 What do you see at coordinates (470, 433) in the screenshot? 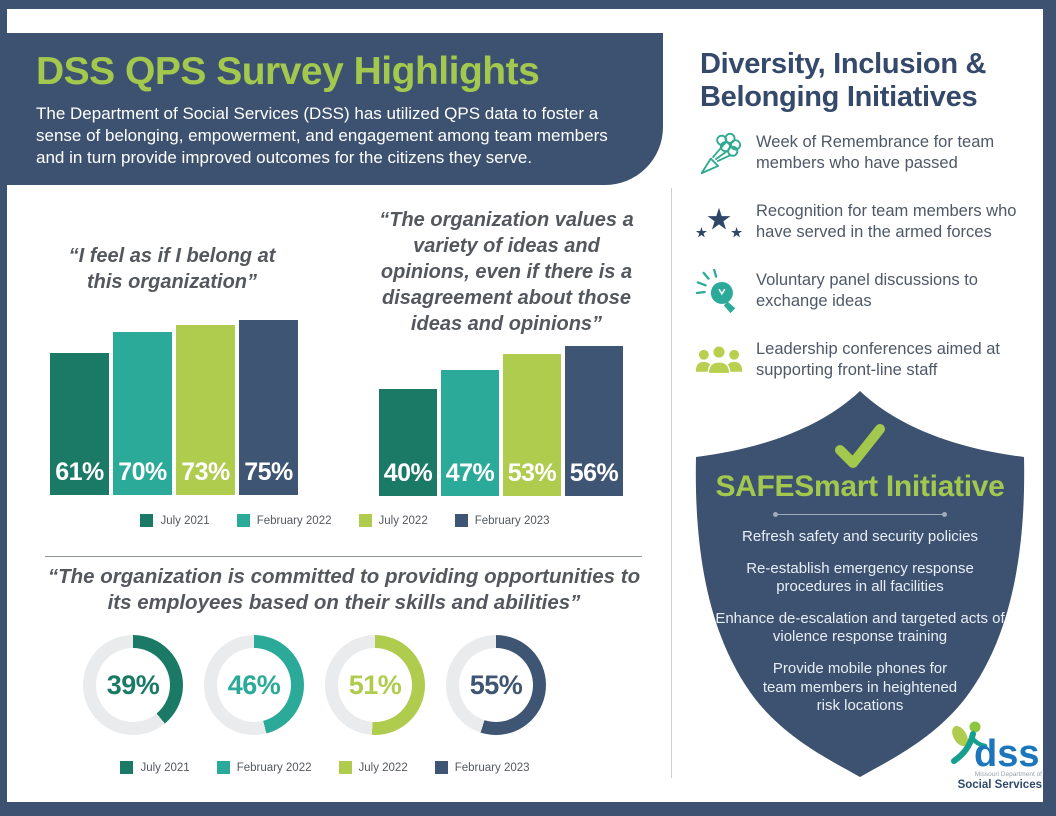
I see `bar-february-2022: 47%` at bounding box center [470, 433].